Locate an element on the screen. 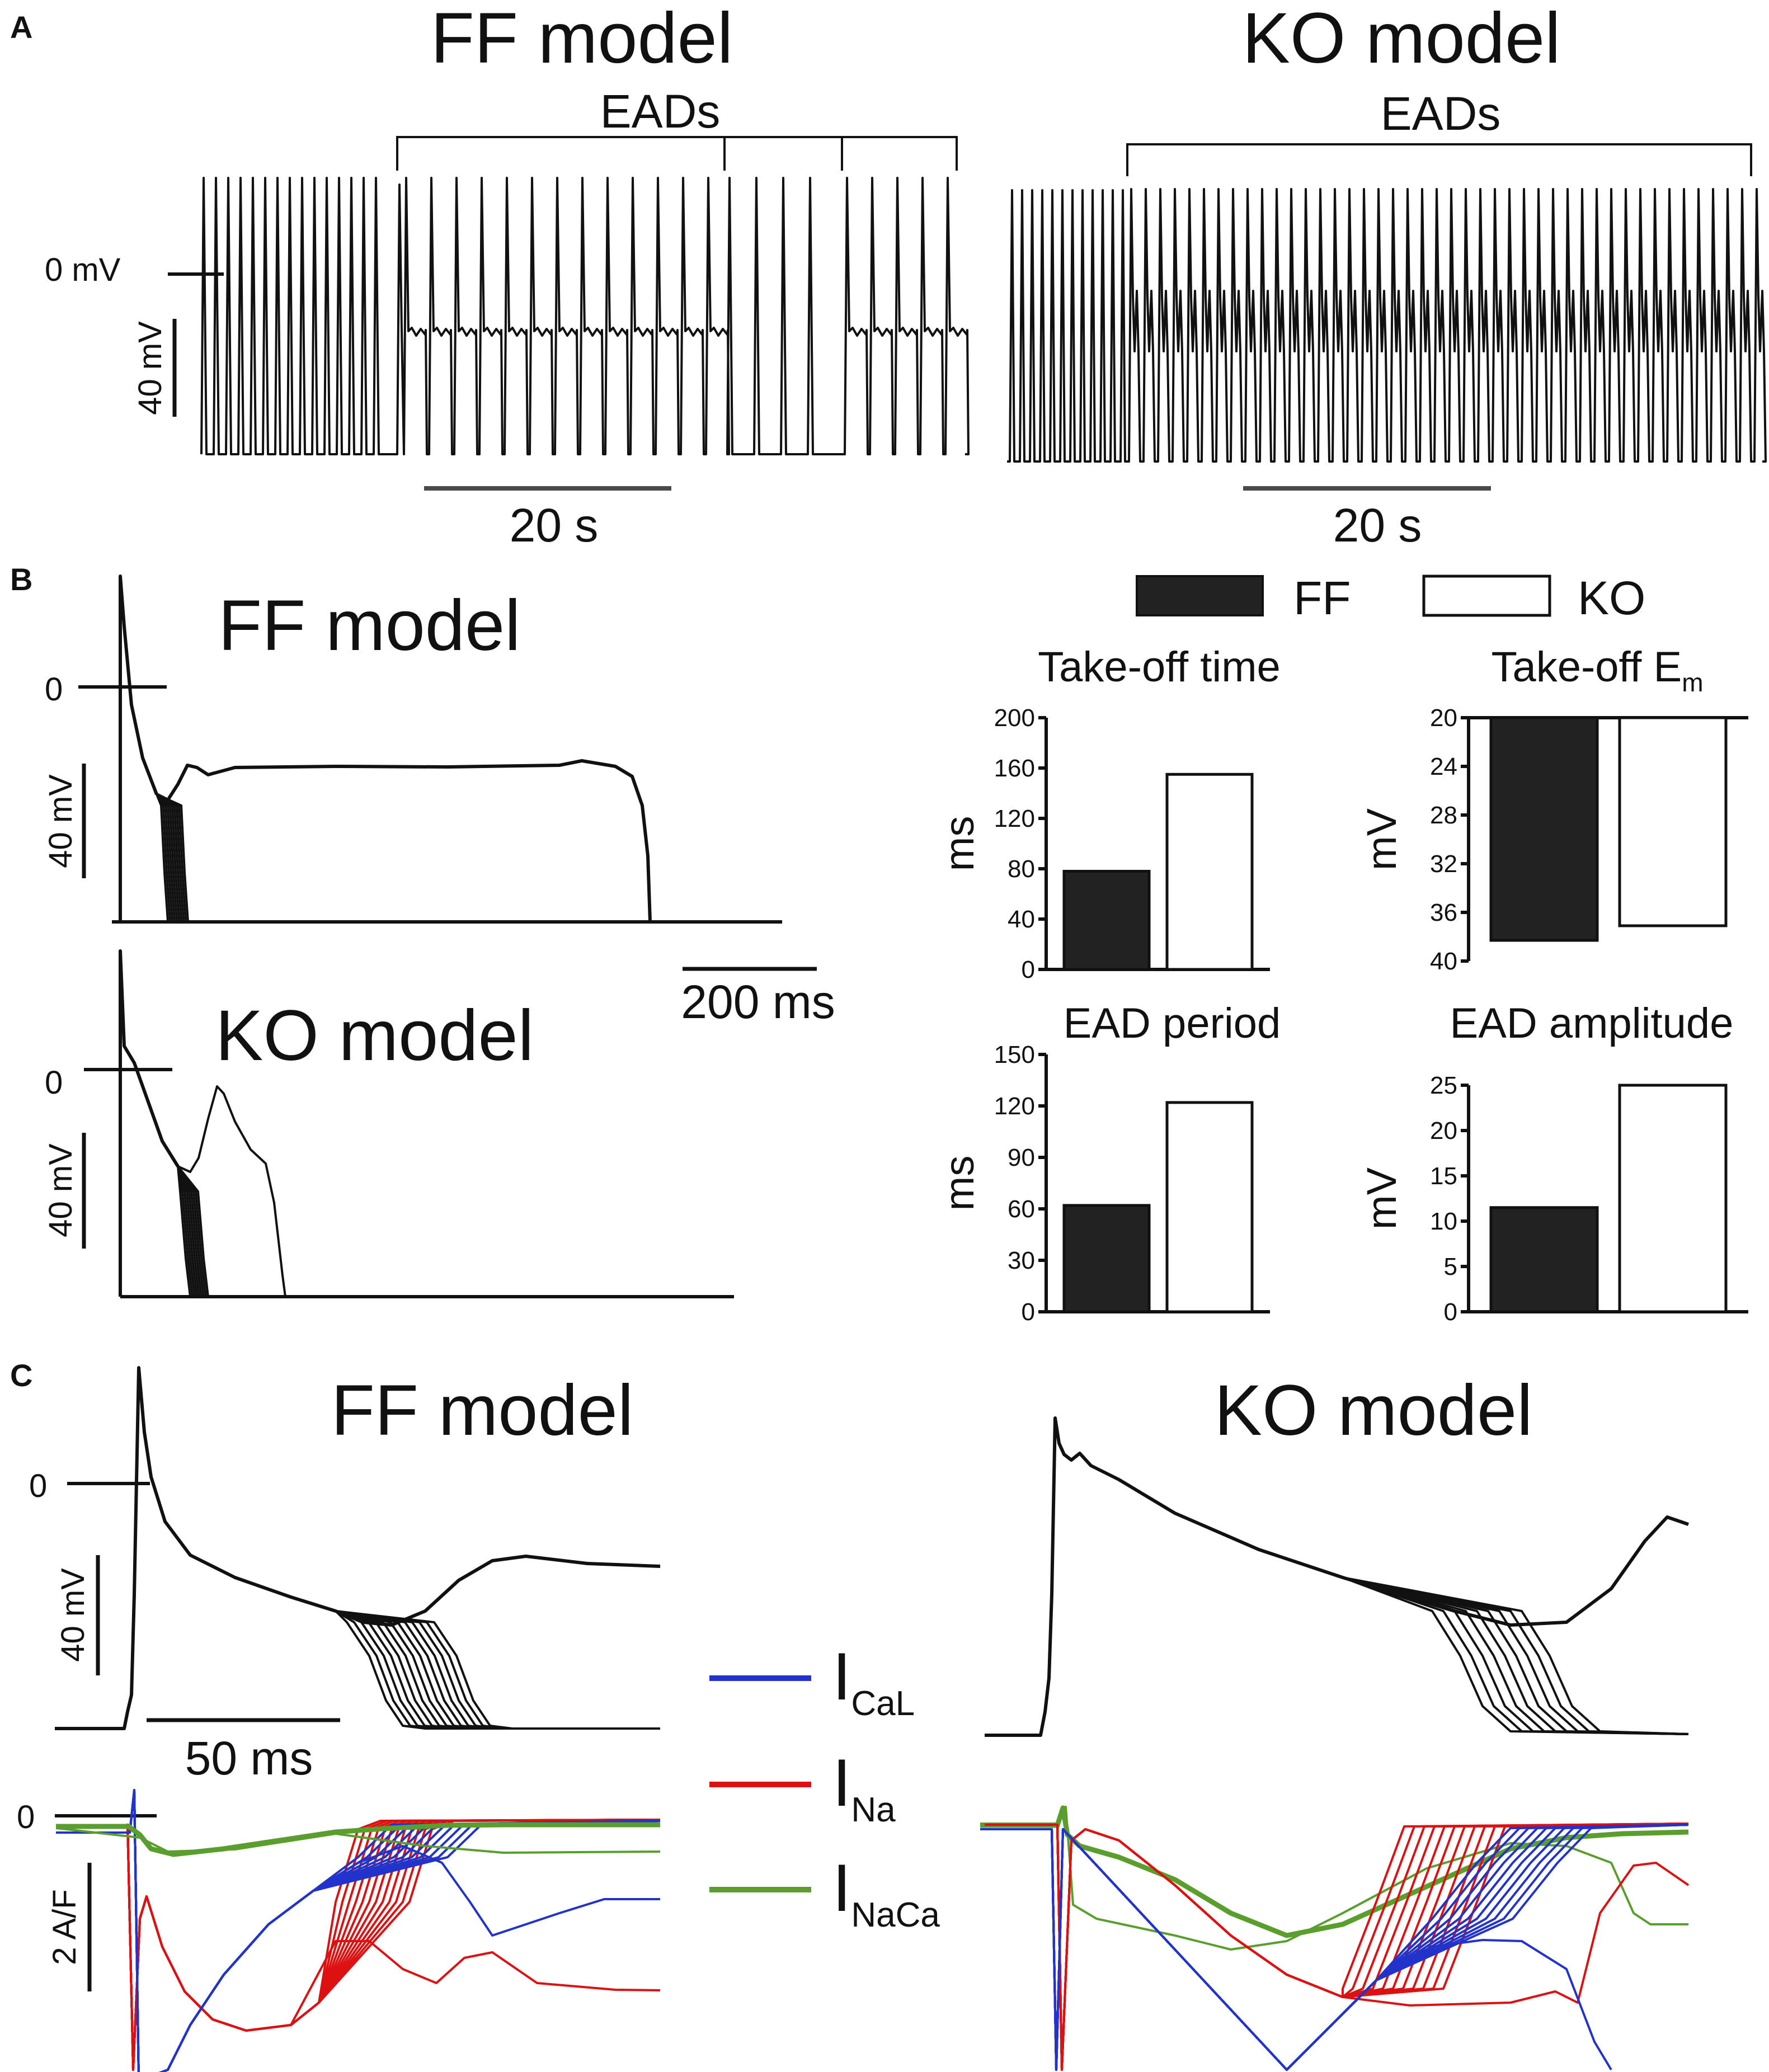  bar-chart-tick-label: 36 is located at coordinates (1443, 912).